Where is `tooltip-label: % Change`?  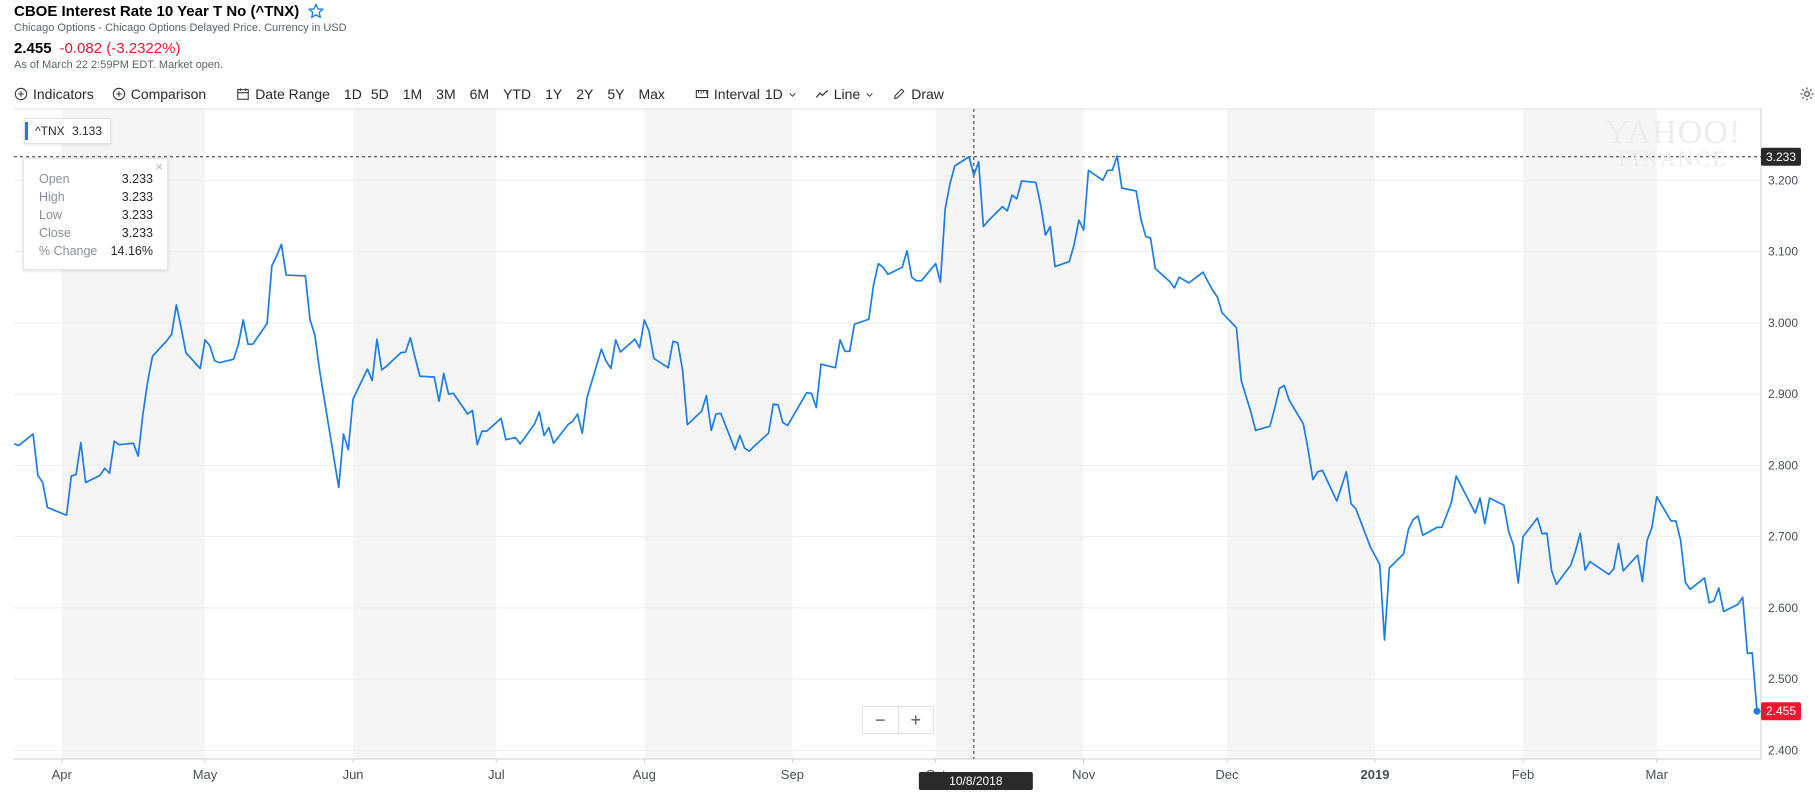 tooltip-label: % Change is located at coordinates (68, 251).